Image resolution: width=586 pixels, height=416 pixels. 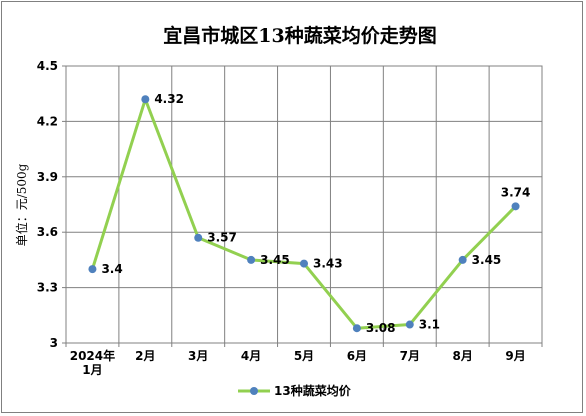 I want to click on x-tick-label: 8月, so click(x=462, y=356).